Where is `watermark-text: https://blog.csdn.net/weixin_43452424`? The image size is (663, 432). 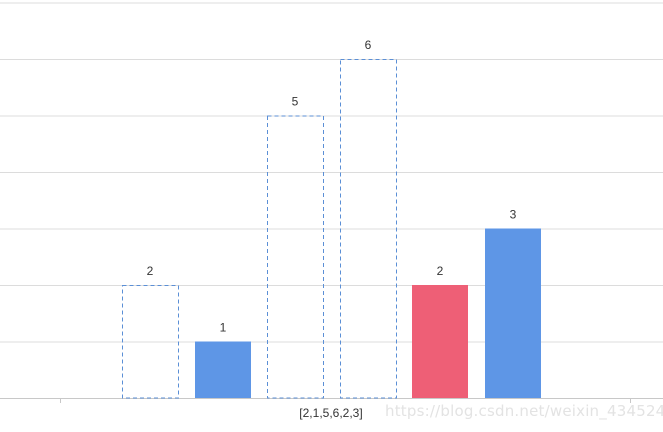 watermark-text: https://blog.csdn.net/weixin_43452424 is located at coordinates (524, 411).